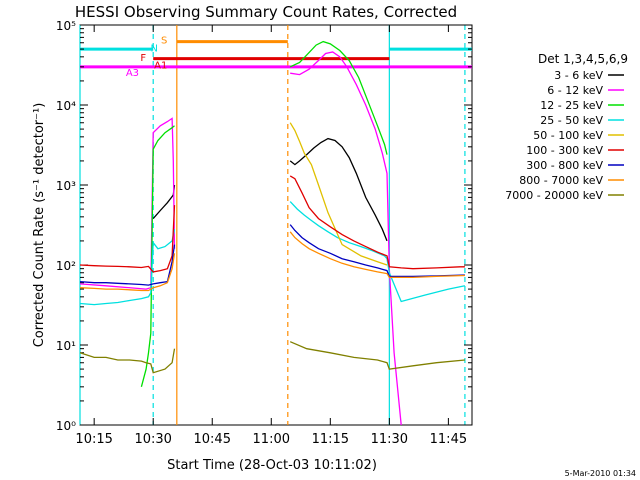 This screenshot has height=480, width=640. What do you see at coordinates (571, 120) in the screenshot?
I see `legend-label-25-50-kev: 25 - 50 keV` at bounding box center [571, 120].